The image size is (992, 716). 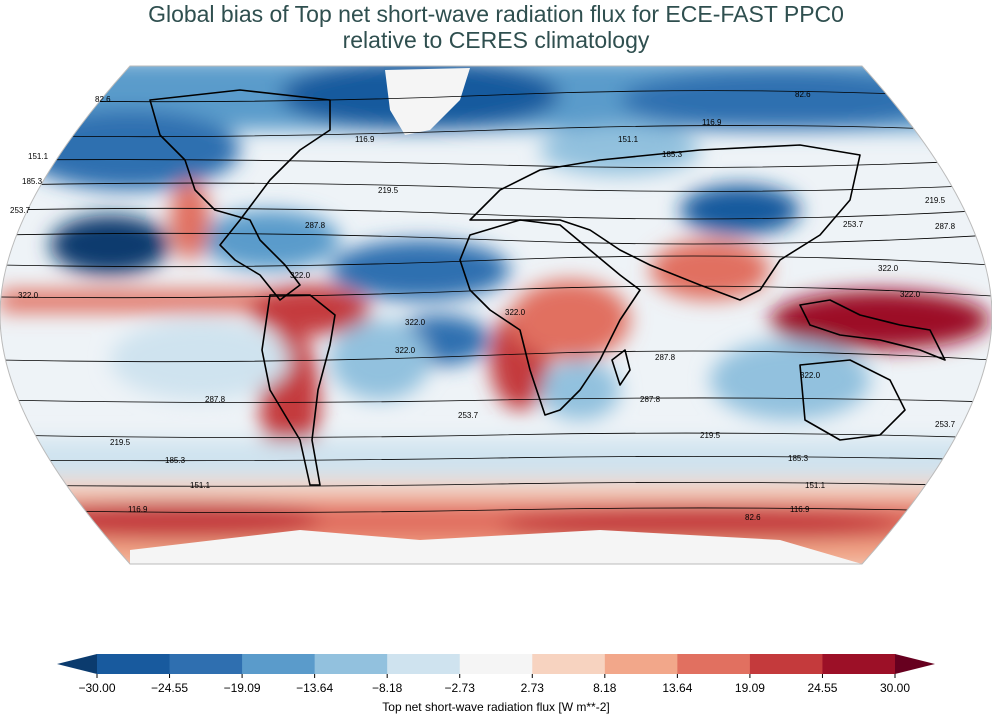 I want to click on colorbar-tick-label: −8.18, so click(x=387, y=688).